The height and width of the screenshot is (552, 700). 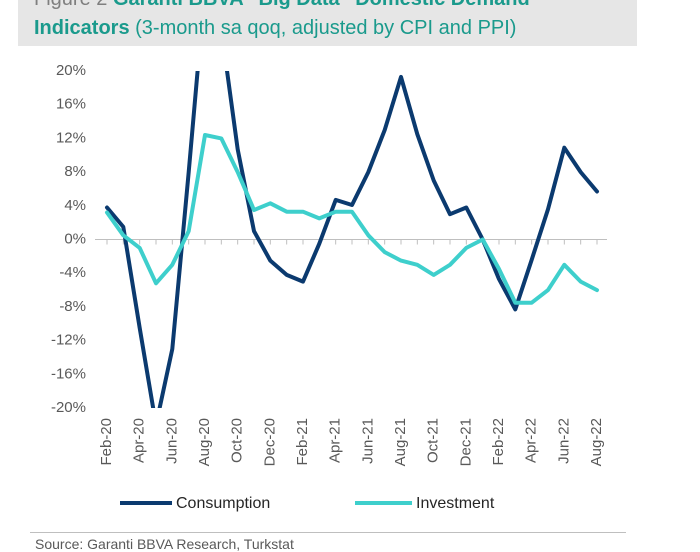 What do you see at coordinates (72, 272) in the screenshot?
I see `y-tick-label: -4%` at bounding box center [72, 272].